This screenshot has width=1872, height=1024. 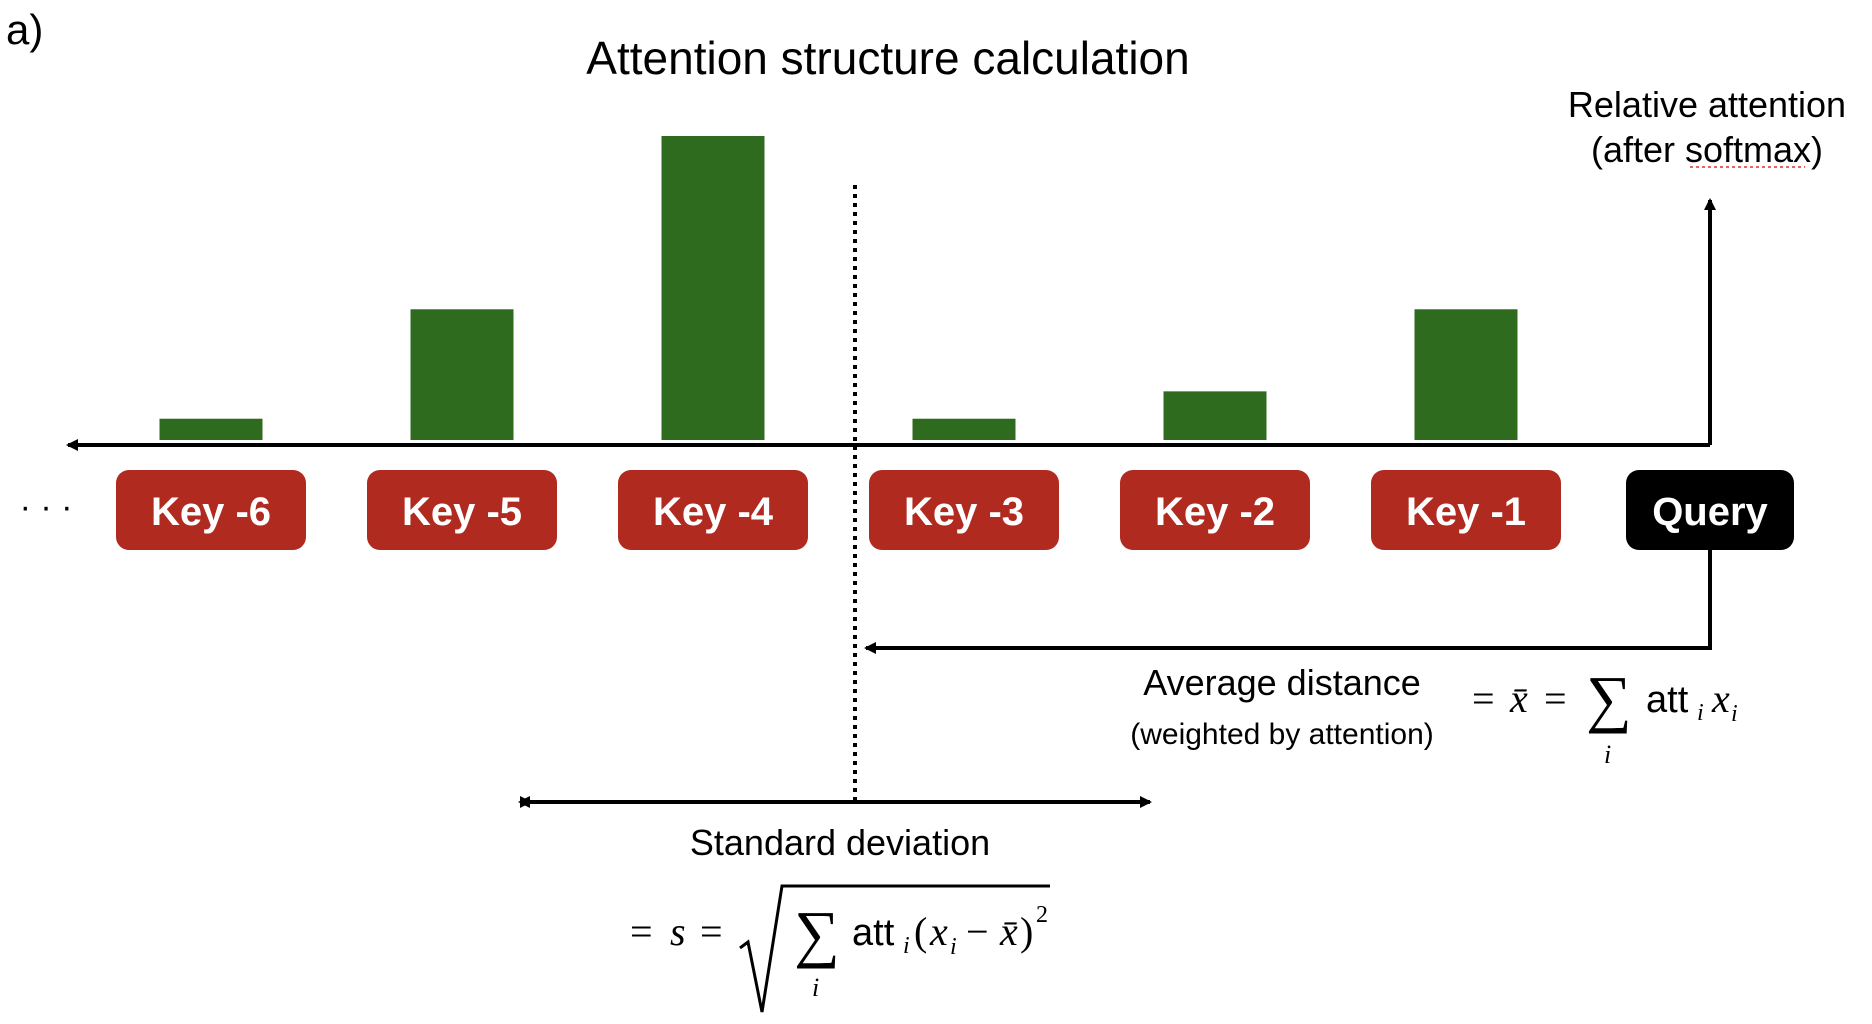 What do you see at coordinates (1700, 713) in the screenshot?
I see `avg-att-sub: i` at bounding box center [1700, 713].